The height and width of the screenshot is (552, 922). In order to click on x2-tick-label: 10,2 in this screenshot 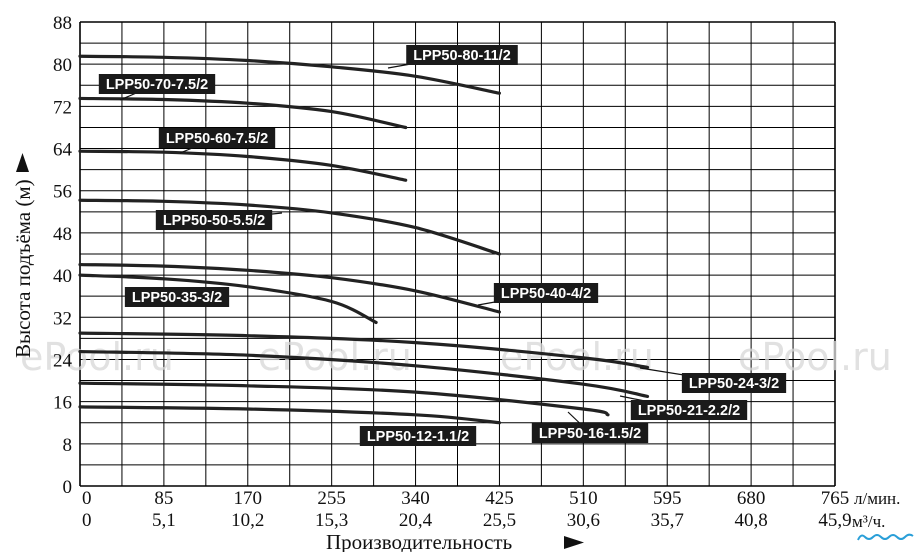, I will do `click(247, 520)`.